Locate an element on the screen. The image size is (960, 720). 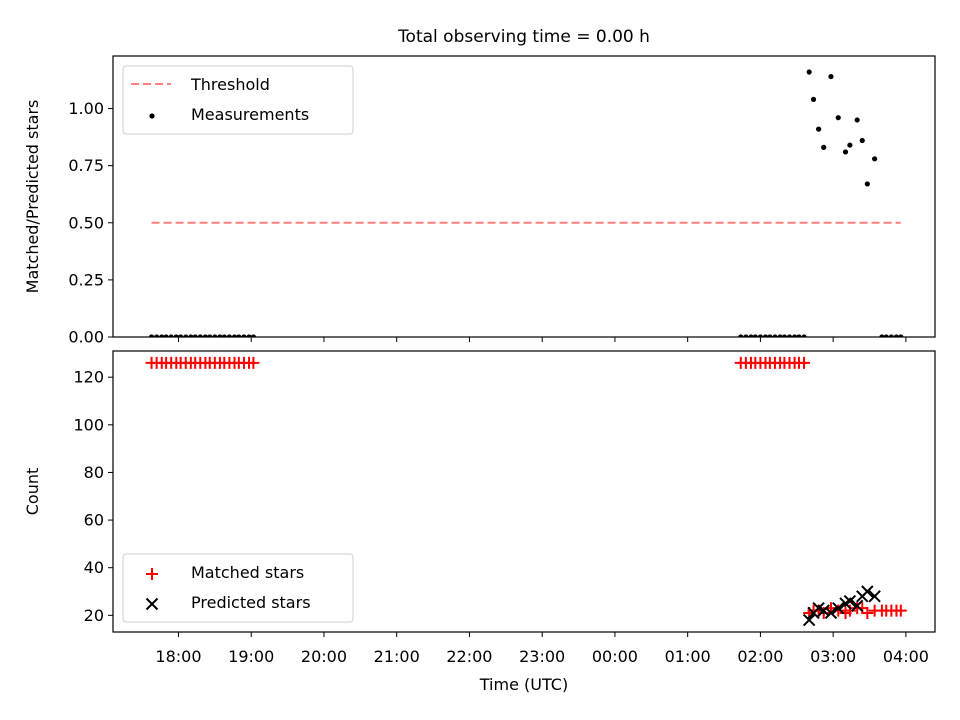
x-tick-label: 02:00 is located at coordinates (760, 656).